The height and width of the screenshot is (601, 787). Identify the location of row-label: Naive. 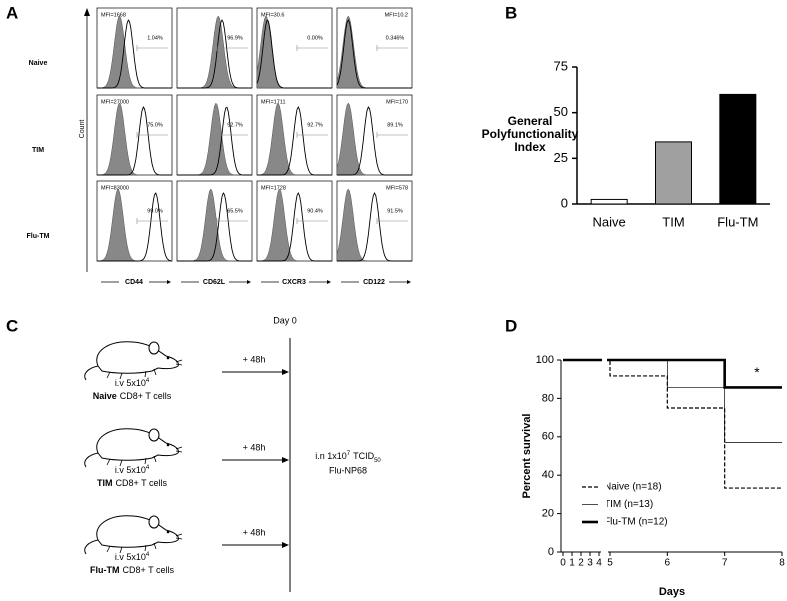
(38, 63).